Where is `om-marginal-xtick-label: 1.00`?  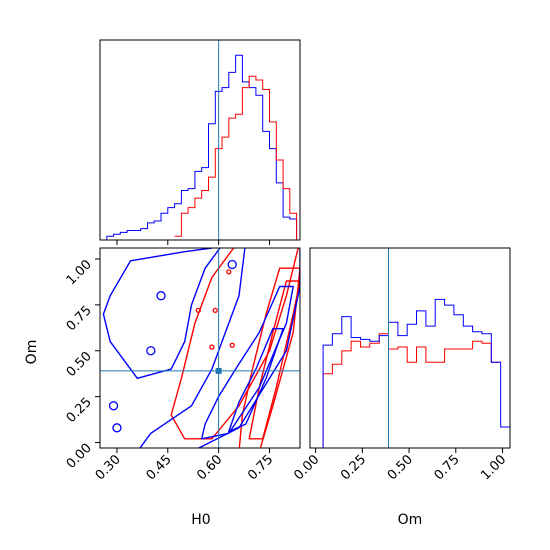 om-marginal-xtick-label: 1.00 is located at coordinates (493, 467).